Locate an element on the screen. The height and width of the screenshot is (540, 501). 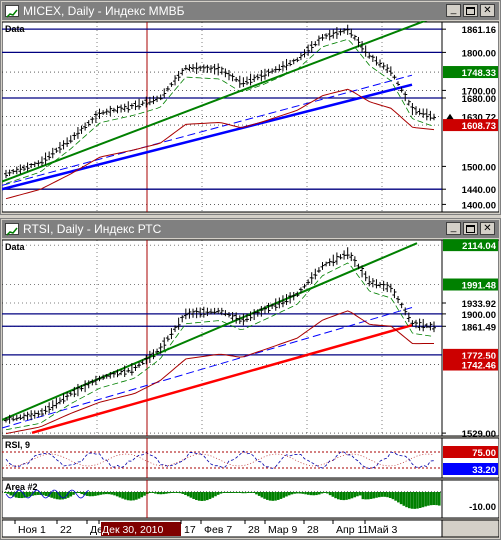
price-tag-label: 1748.33 is located at coordinates (479, 73).